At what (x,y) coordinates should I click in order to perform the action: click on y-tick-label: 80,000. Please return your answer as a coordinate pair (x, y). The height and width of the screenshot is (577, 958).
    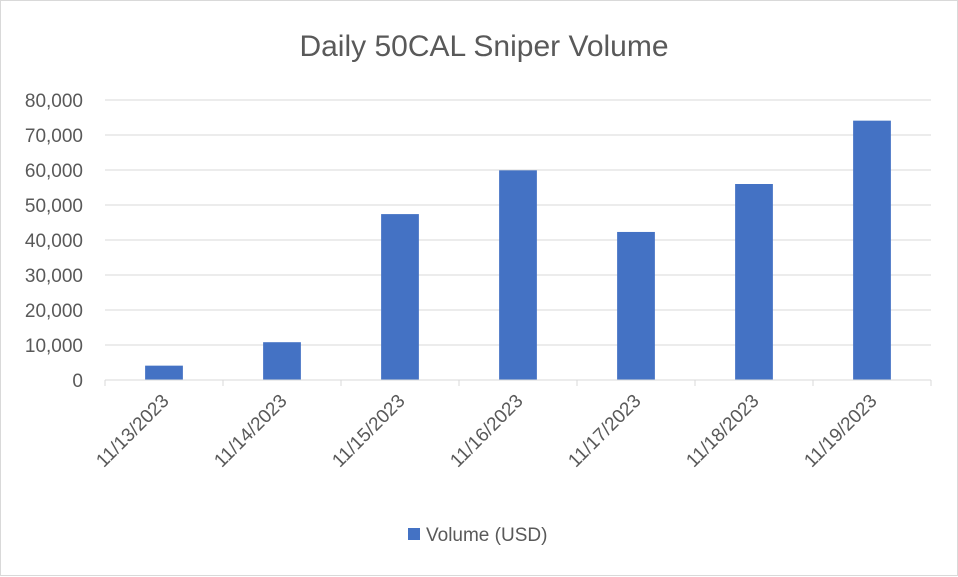
    Looking at the image, I should click on (54, 101).